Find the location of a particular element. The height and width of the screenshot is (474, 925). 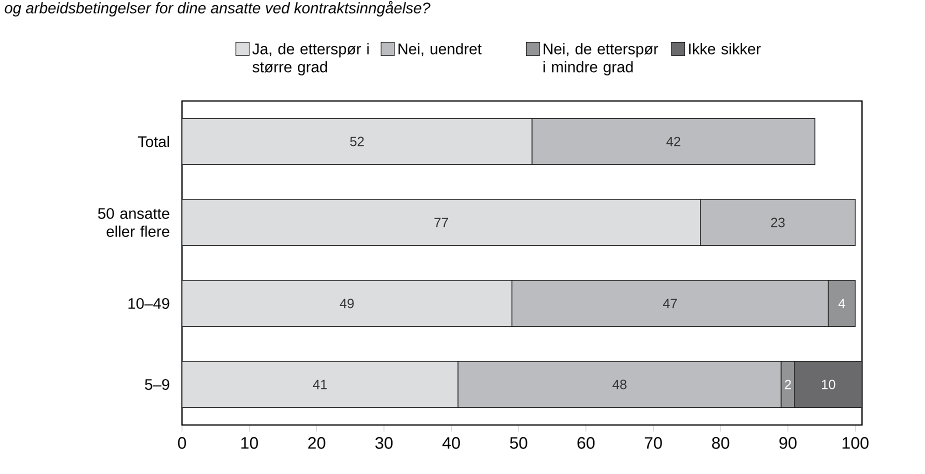

data-label: 23 is located at coordinates (778, 223).